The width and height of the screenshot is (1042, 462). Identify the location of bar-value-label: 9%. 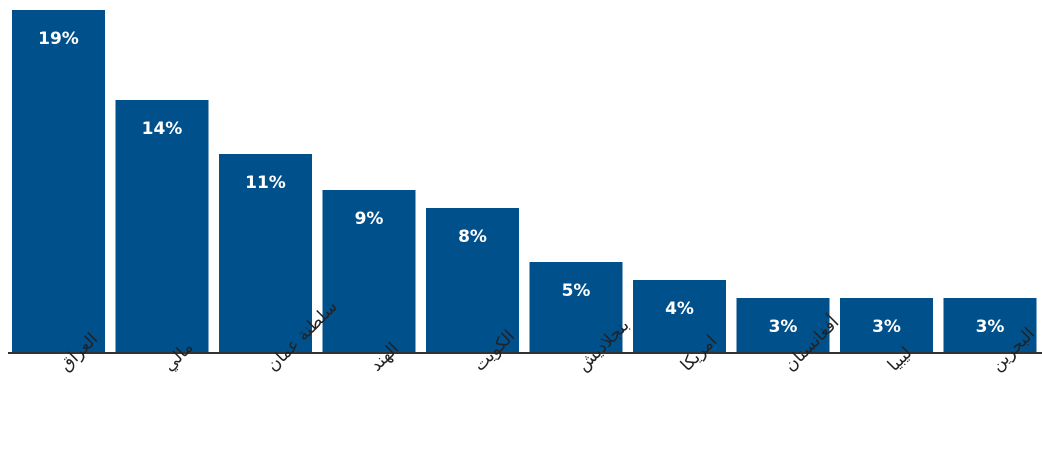
(369, 219).